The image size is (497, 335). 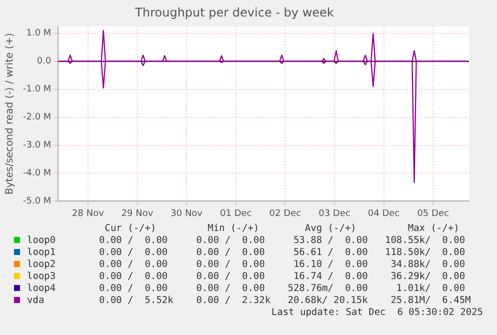 I want to click on text: 0.00 / 0.00 0.00 / 0.00 16.10 / 0.00 34.88k/ 0.00, so click(x=282, y=264).